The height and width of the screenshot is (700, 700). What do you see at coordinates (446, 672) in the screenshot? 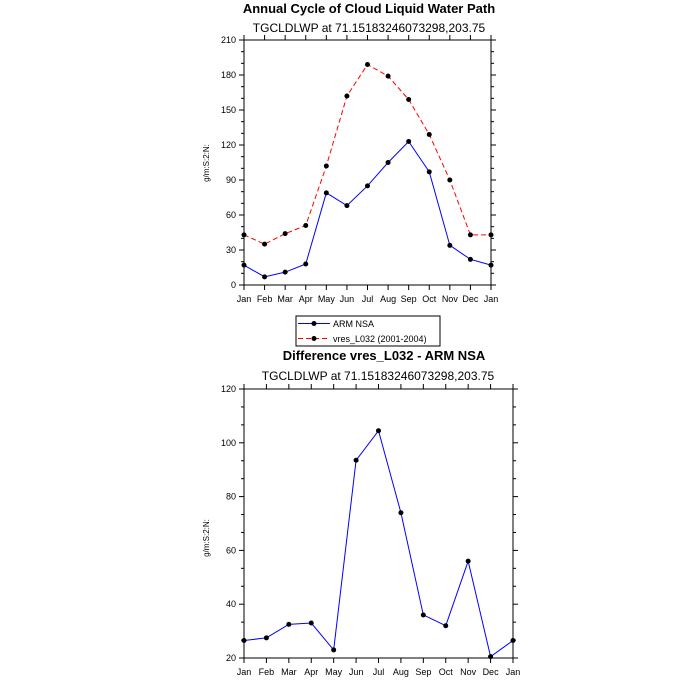
I see `chart2-x-tick-label: Oct` at bounding box center [446, 672].